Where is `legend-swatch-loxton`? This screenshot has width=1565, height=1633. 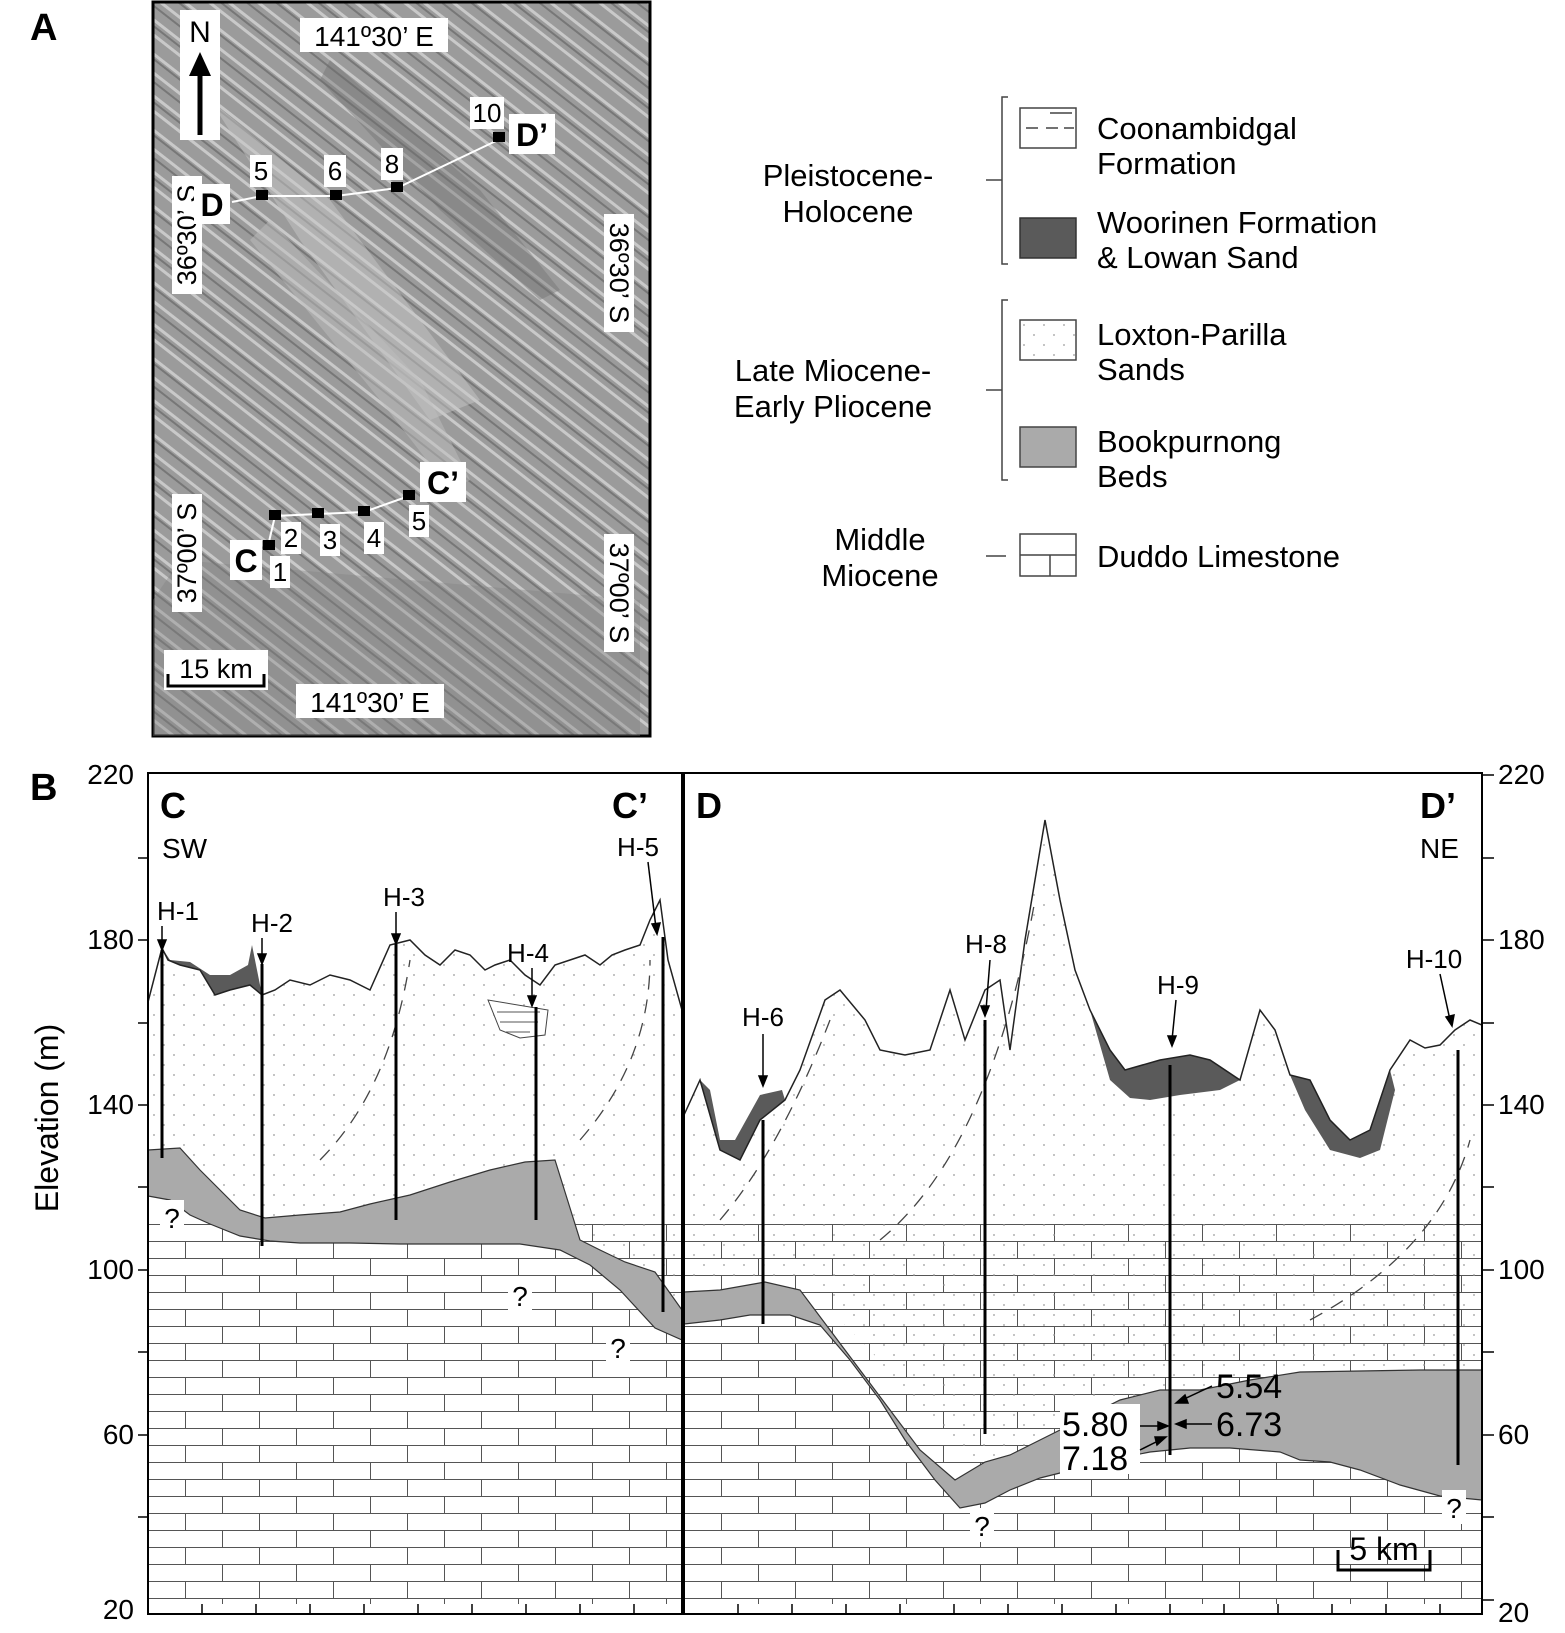
legend-swatch-loxton is located at coordinates (1048, 340).